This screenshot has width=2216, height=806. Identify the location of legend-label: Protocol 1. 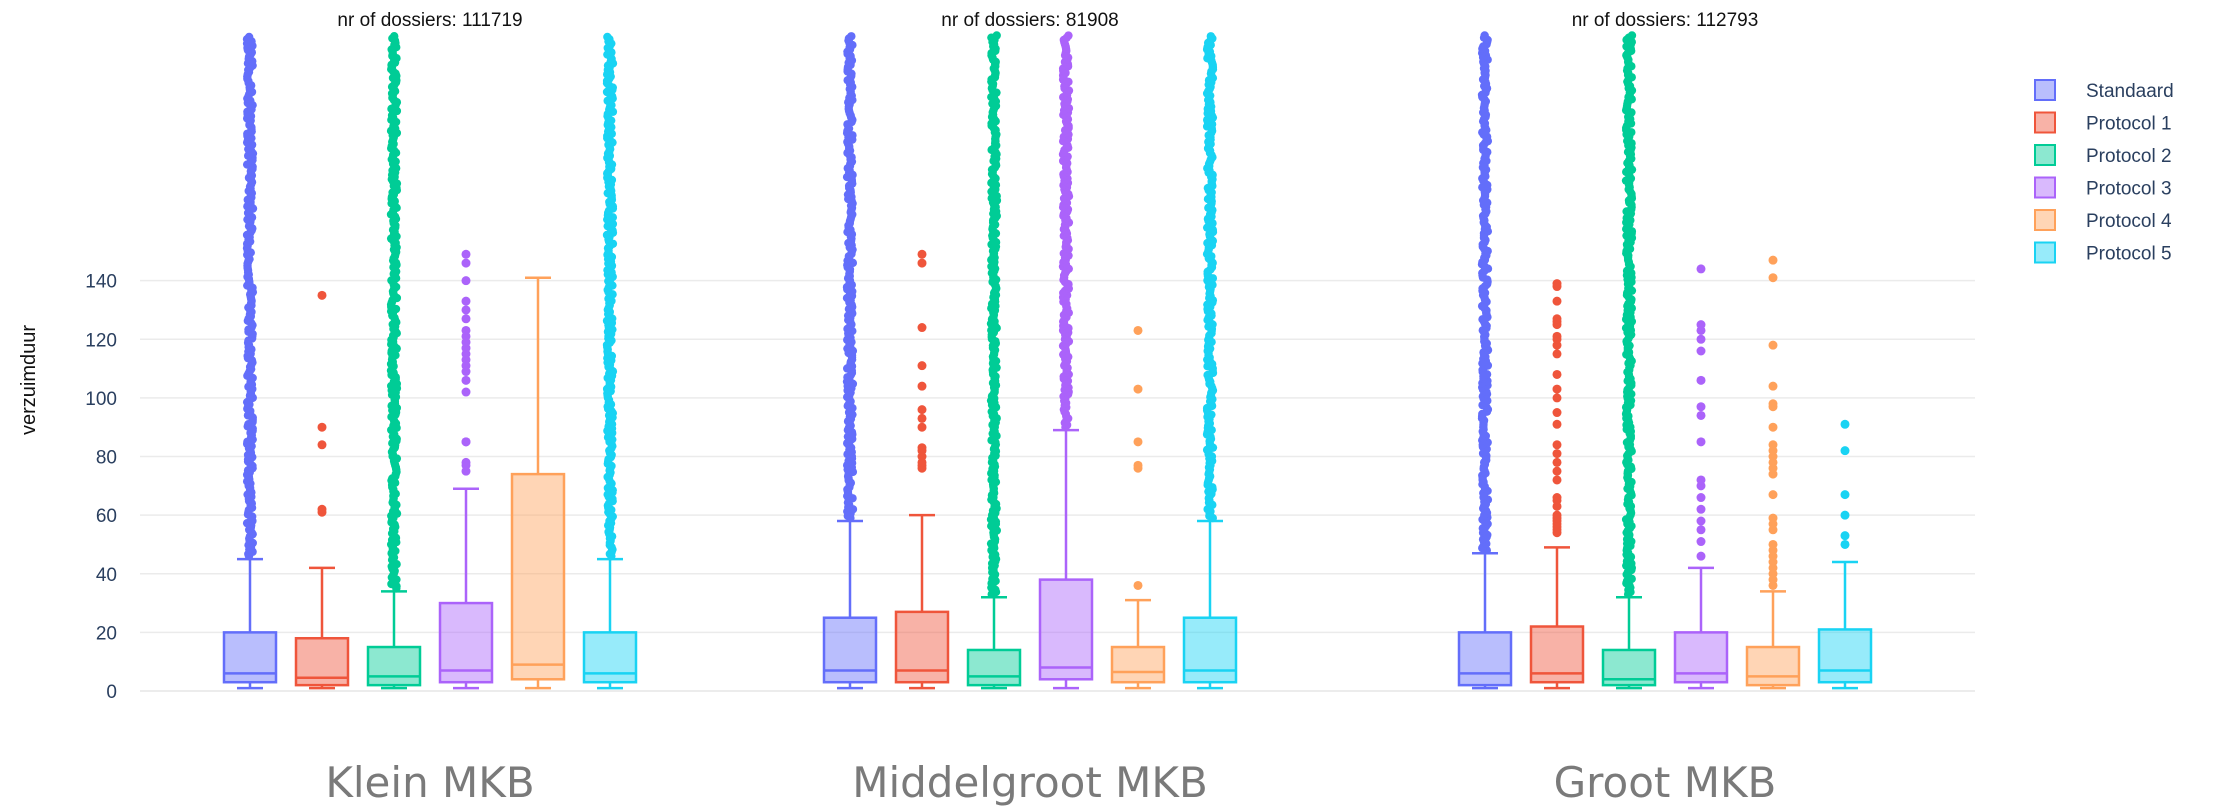
(2129, 124).